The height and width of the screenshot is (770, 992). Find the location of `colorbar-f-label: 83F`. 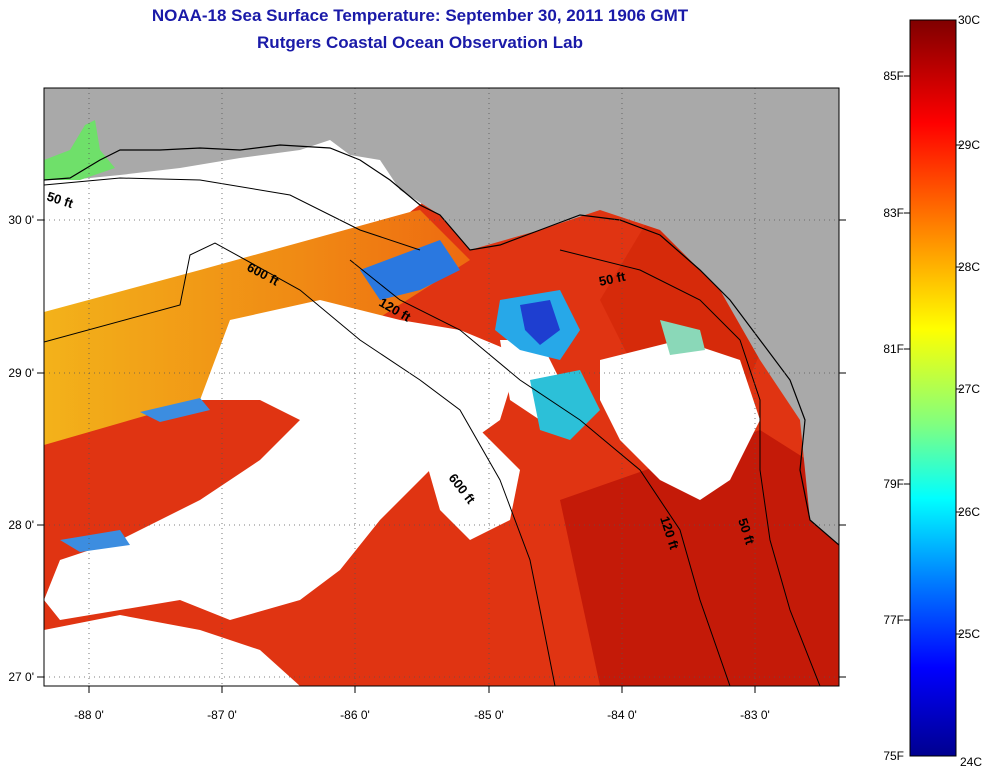

colorbar-f-label: 83F is located at coordinates (893, 213).